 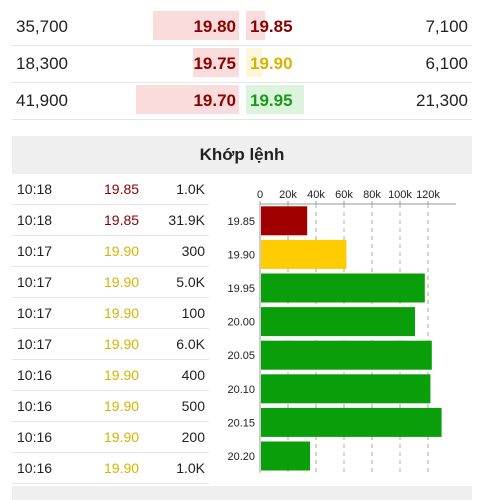 What do you see at coordinates (190, 282) in the screenshot?
I see `trade-volume: 5.0K` at bounding box center [190, 282].